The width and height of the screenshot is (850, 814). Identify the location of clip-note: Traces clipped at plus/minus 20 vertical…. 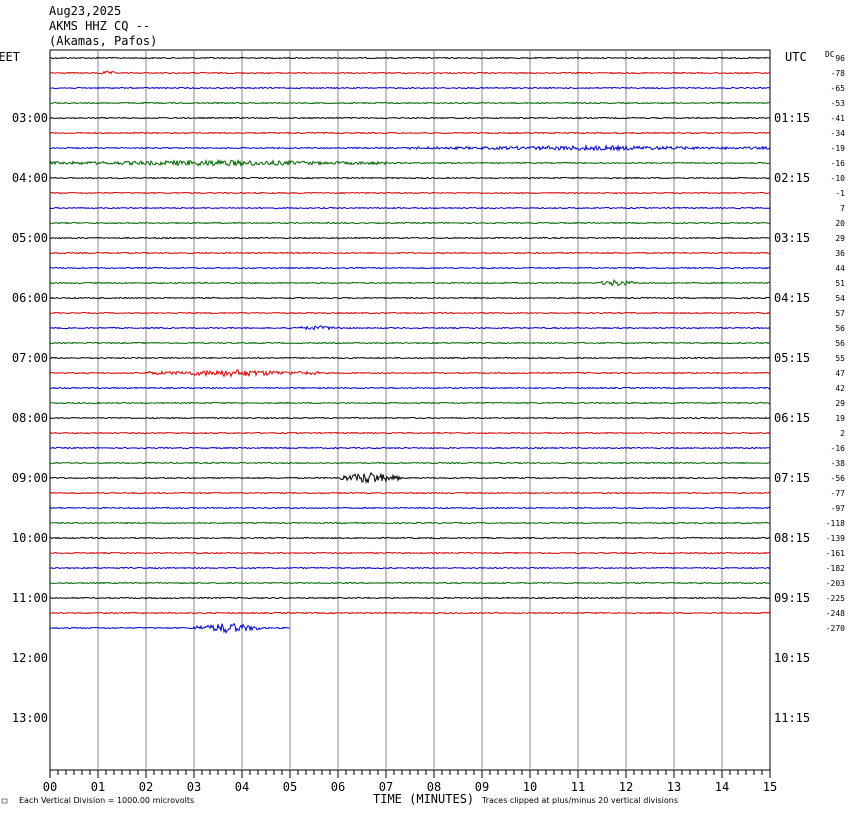
(580, 800).